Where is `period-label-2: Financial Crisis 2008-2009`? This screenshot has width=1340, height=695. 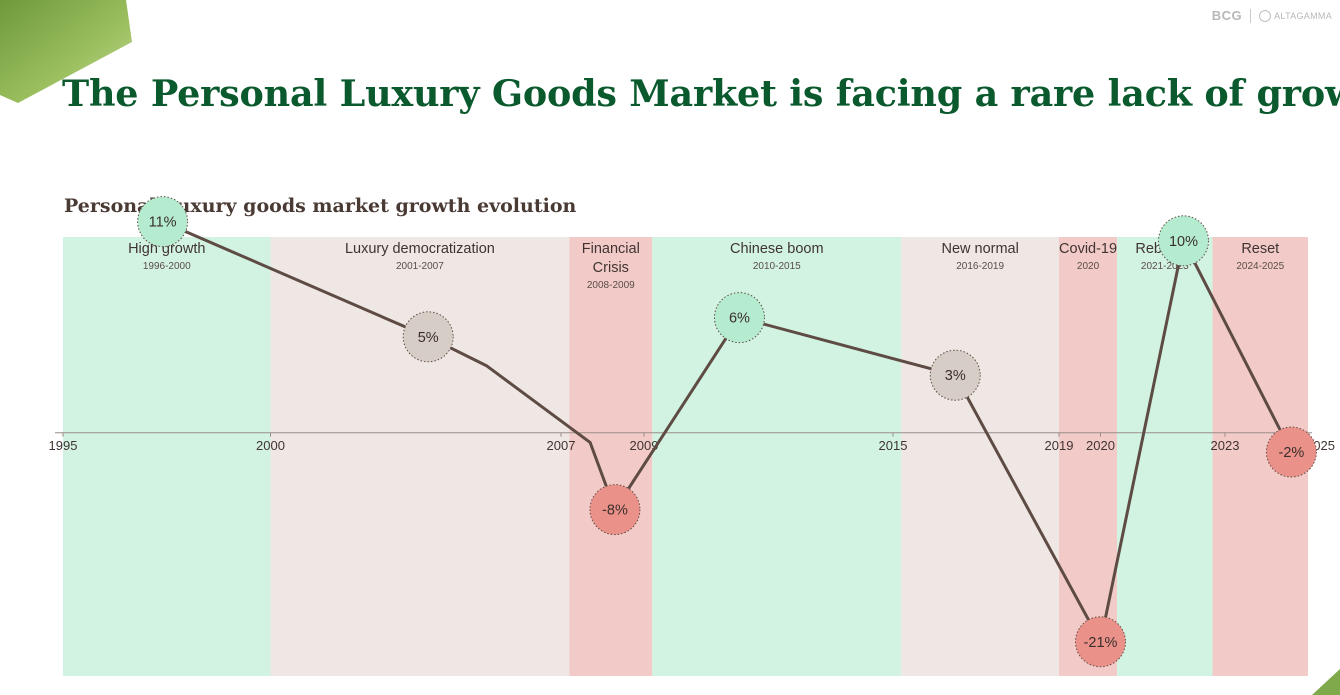 period-label-2: Financial Crisis 2008-2009 is located at coordinates (611, 266).